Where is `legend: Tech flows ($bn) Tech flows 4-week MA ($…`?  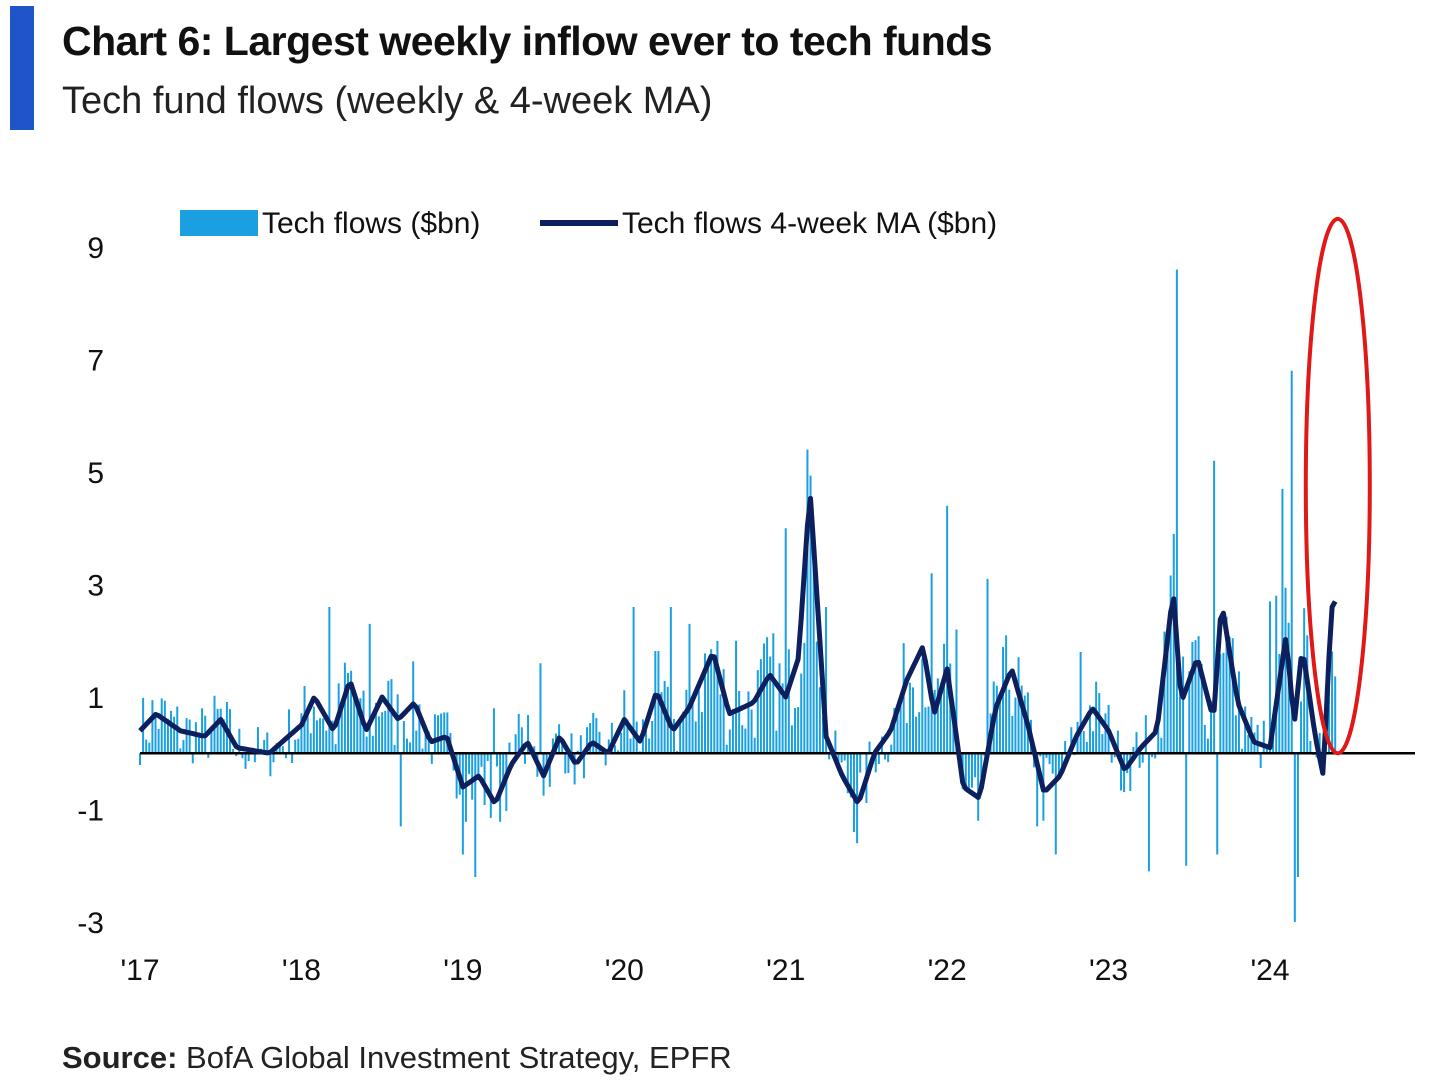
legend: Tech flows ($bn) Tech flows 4-week MA ($… is located at coordinates (588, 223).